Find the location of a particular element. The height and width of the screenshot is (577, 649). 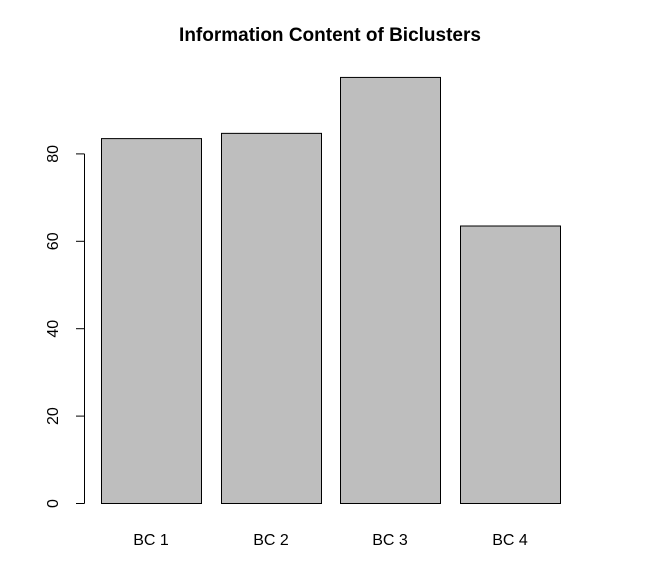

x-tick-labels: BC 1 BC 2 BC 3 BC 4 is located at coordinates (330, 540).